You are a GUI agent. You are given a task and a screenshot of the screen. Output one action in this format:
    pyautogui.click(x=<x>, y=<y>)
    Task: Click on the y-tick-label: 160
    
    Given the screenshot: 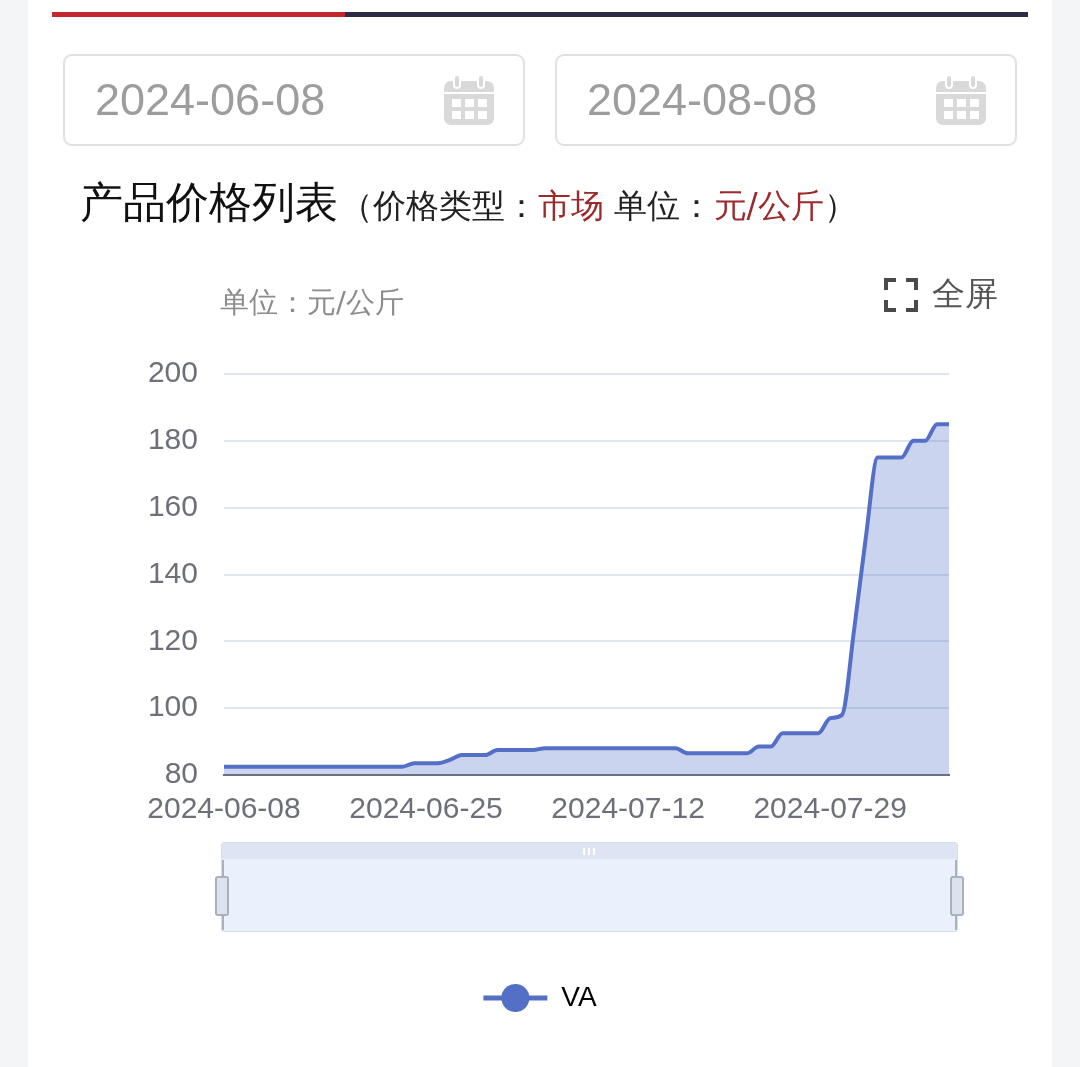 What is the action you would take?
    pyautogui.click(x=172, y=505)
    